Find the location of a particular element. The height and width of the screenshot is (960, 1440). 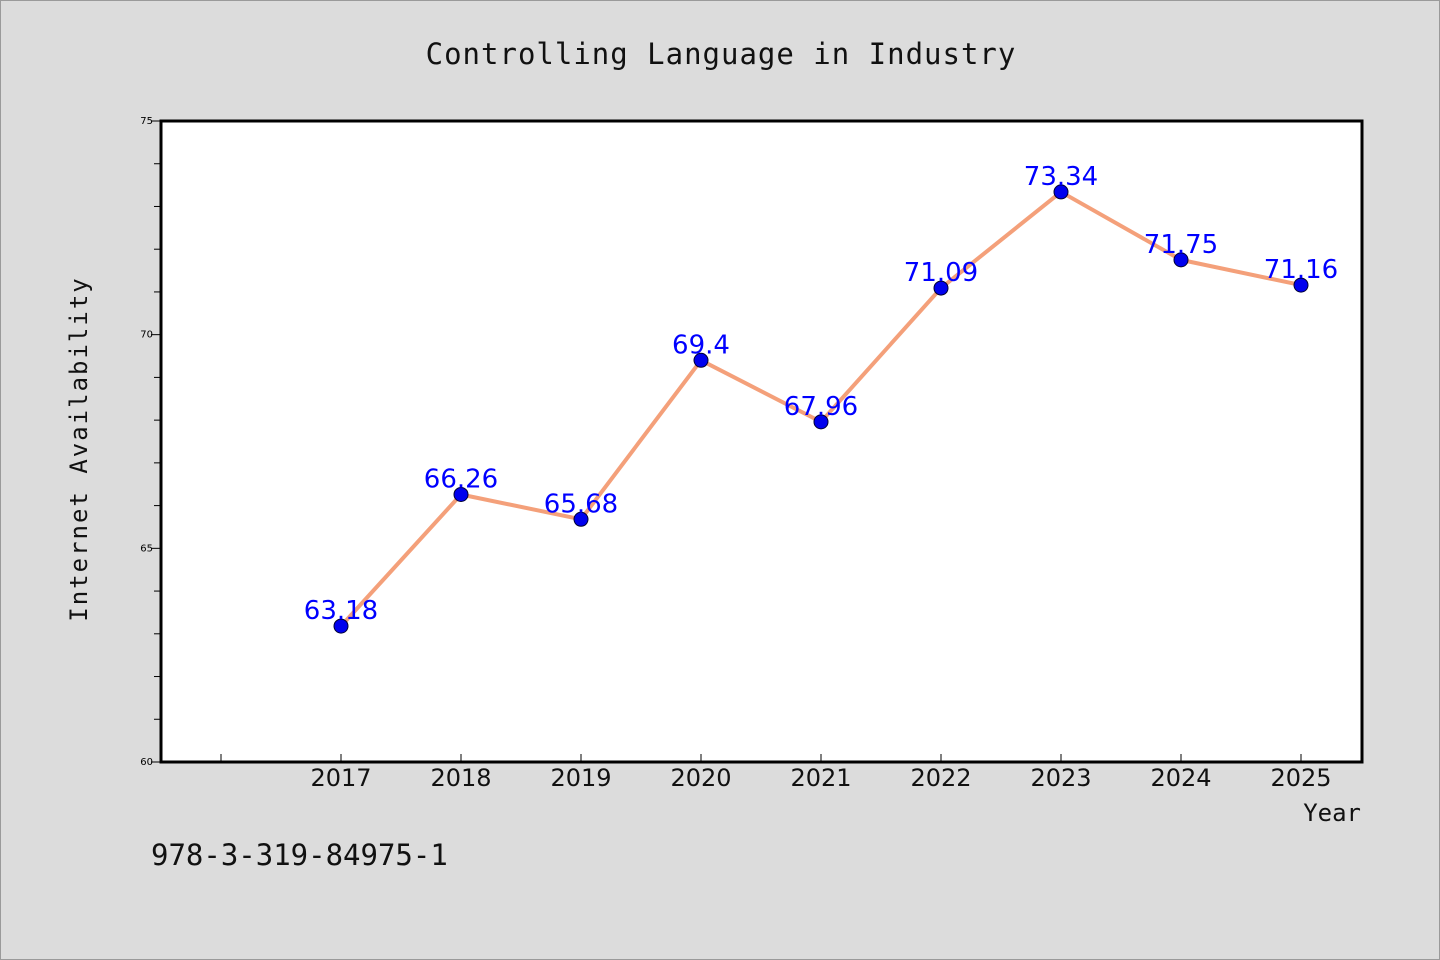

x-tick-label: 2023 is located at coordinates (1060, 778).